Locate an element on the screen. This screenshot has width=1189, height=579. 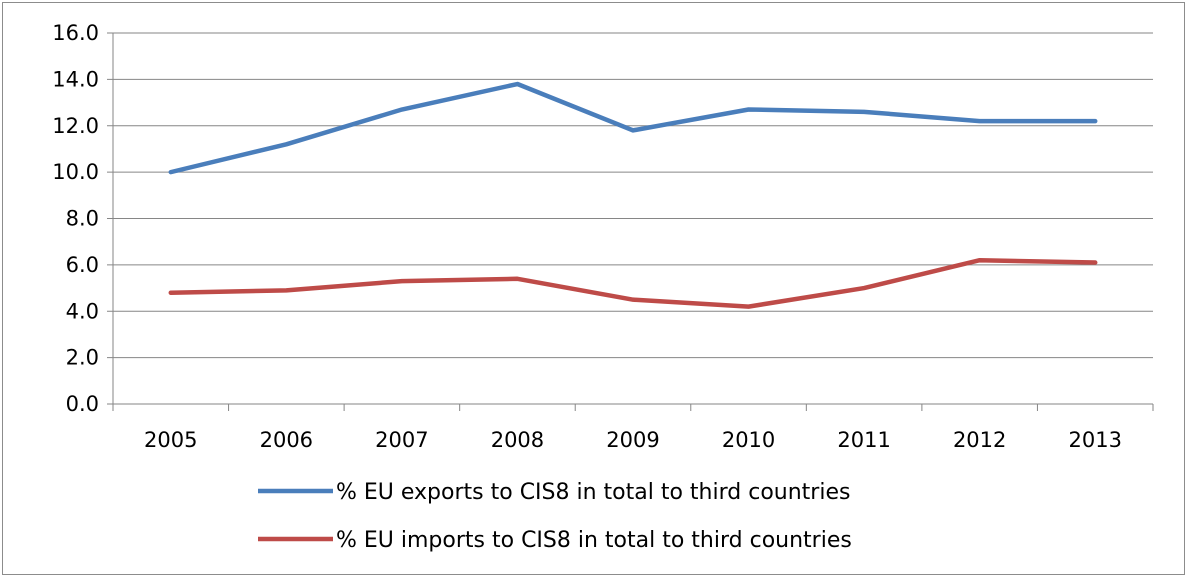
y-tick-label: 14.0 is located at coordinates (75, 79).